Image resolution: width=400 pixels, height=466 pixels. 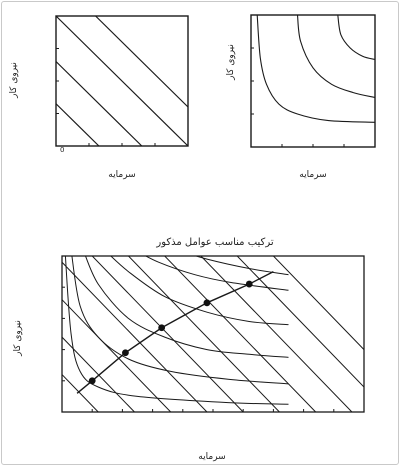 What do you see at coordinates (62, 150) in the screenshot?
I see `isocost-x-origin-label: 0` at bounding box center [62, 150].